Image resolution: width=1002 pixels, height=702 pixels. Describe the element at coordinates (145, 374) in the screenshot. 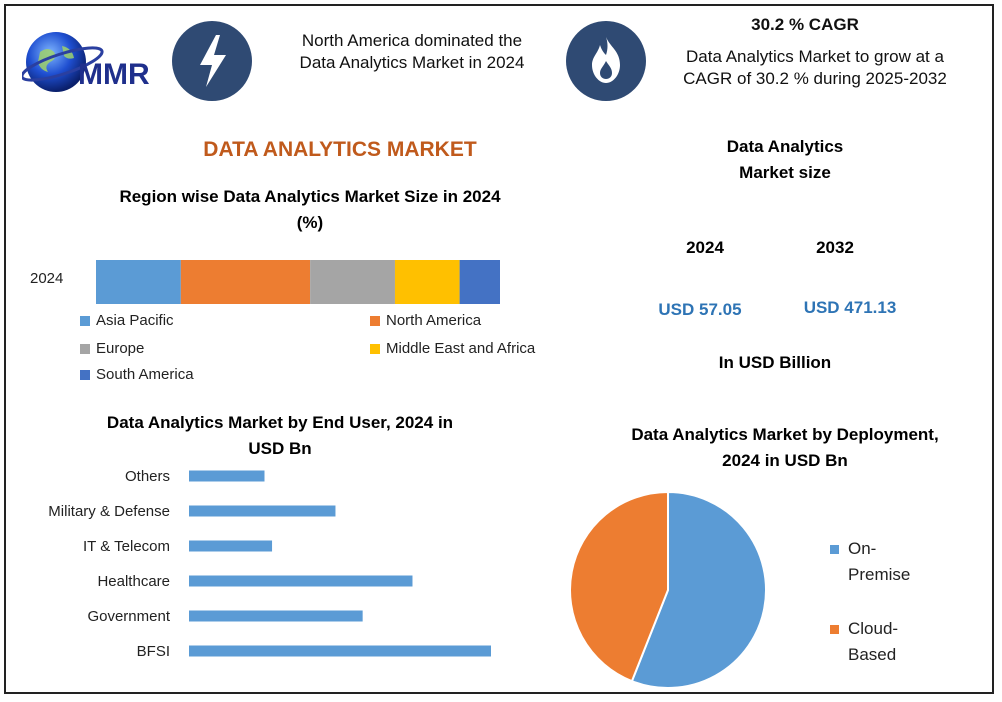

I see `legend-label: South America` at that location.